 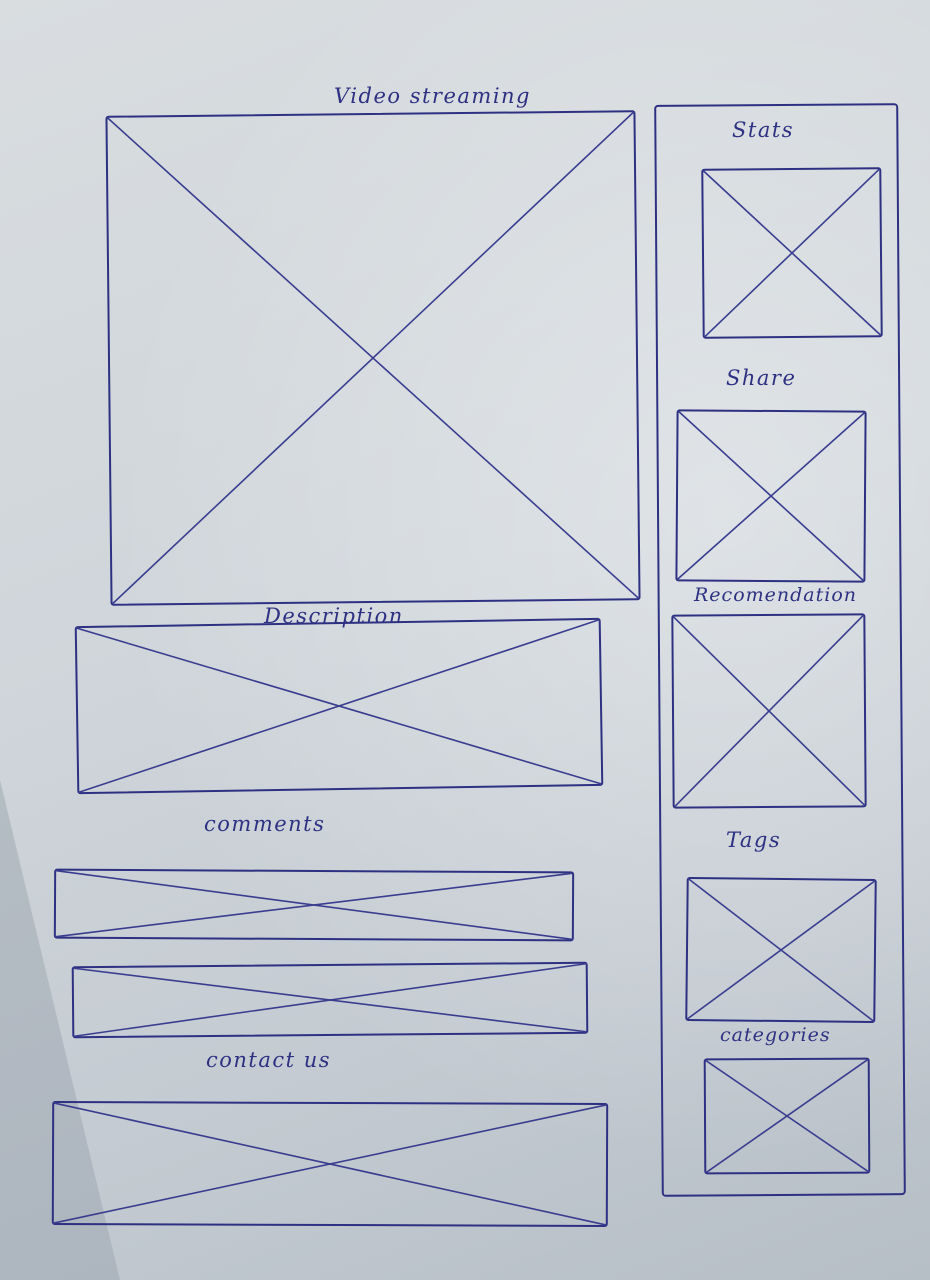 I want to click on description-placeholder-cross, so click(x=339, y=706).